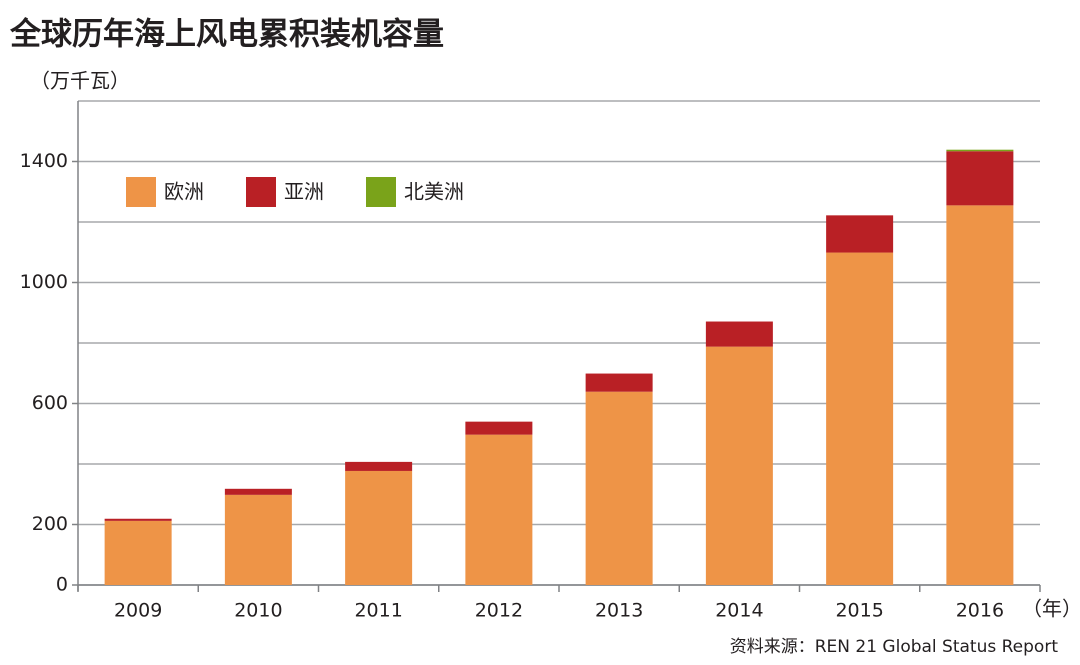  Describe the element at coordinates (50, 403) in the screenshot. I see `y-tick-label: 600` at that location.